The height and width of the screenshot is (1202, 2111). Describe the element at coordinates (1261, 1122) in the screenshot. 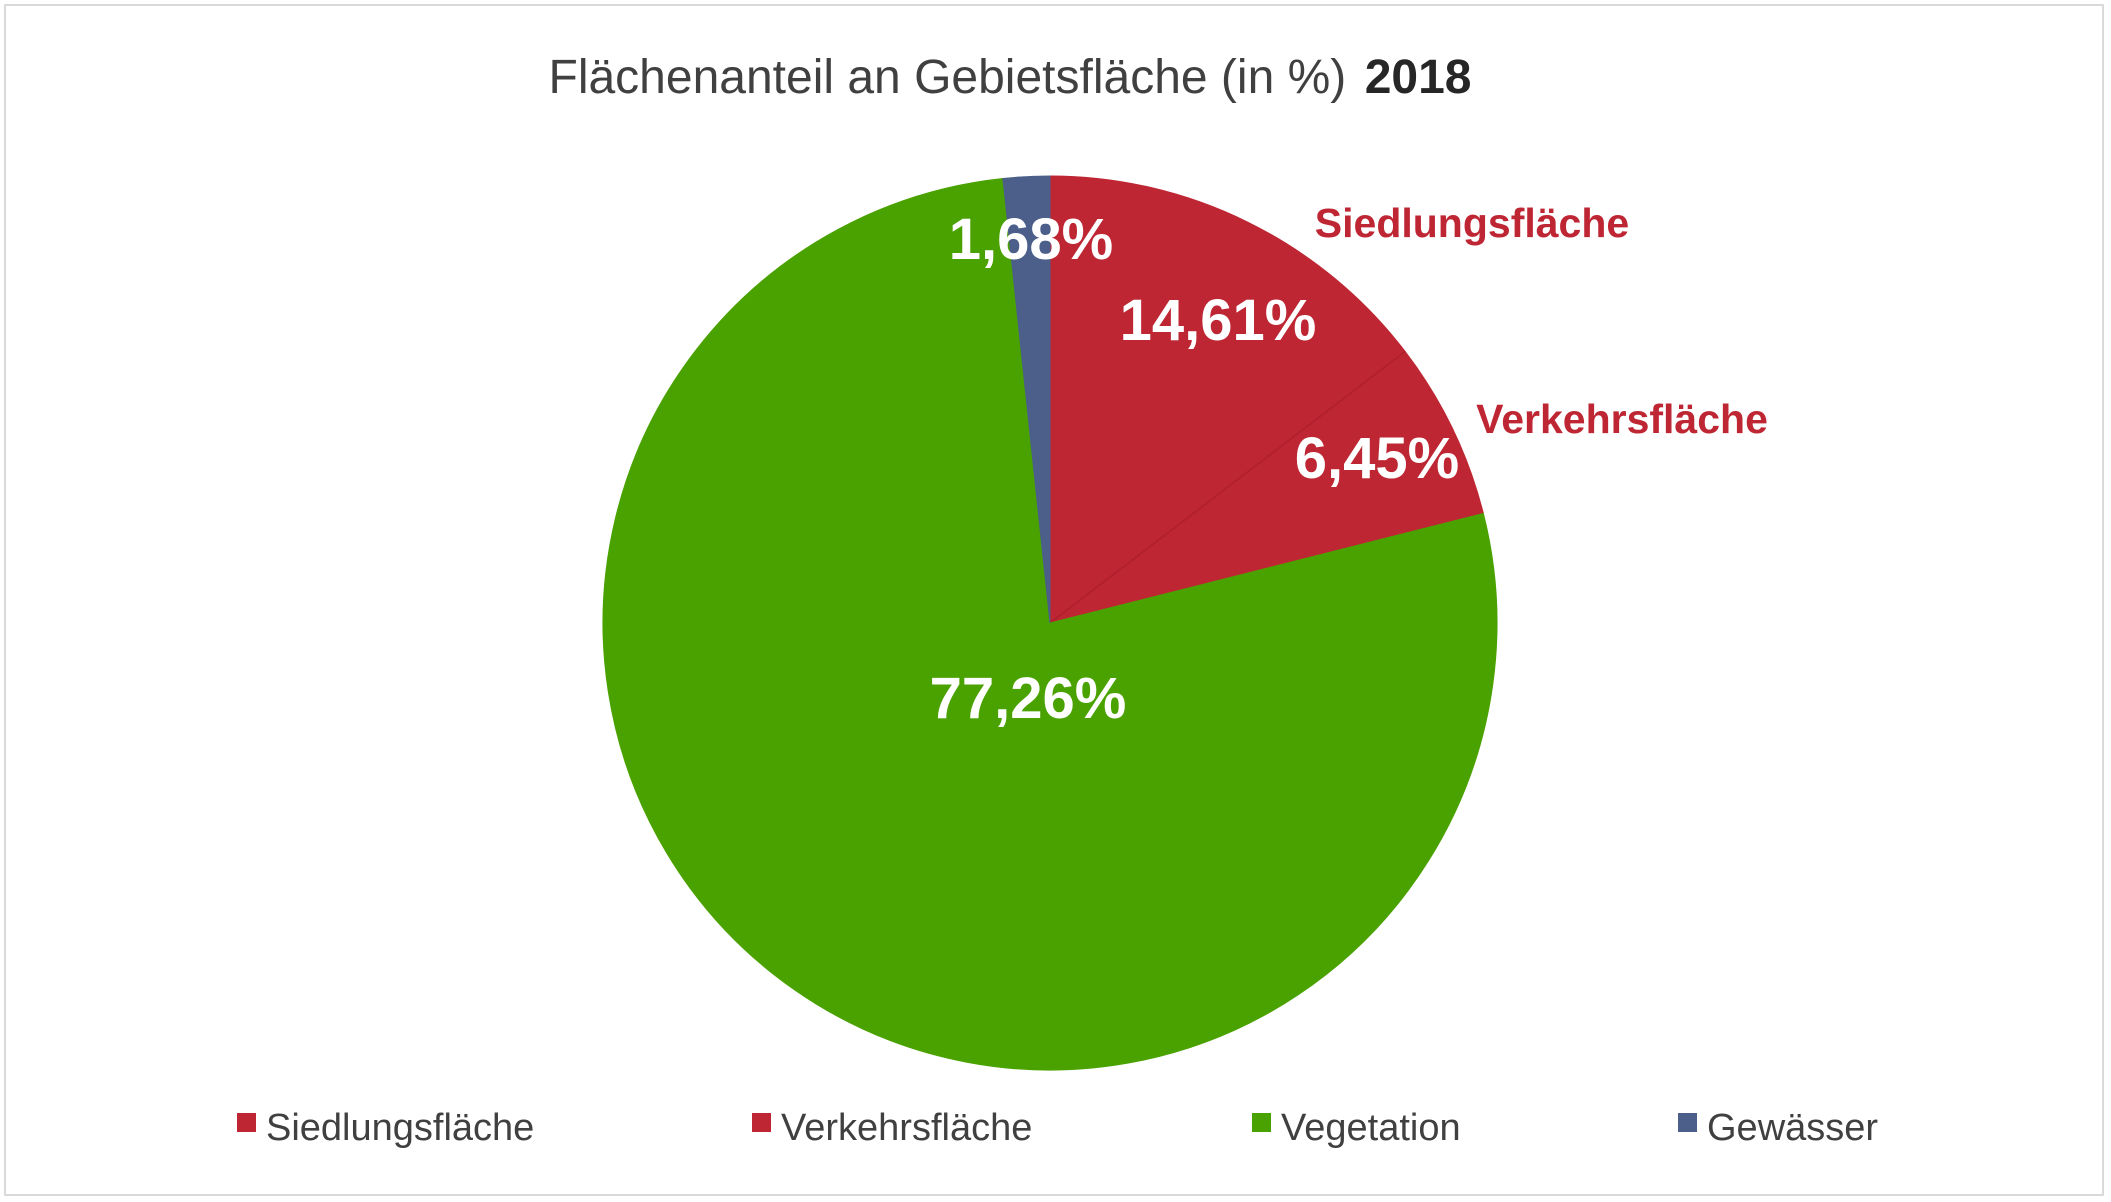

I see `legend-swatch-vegetation` at that location.